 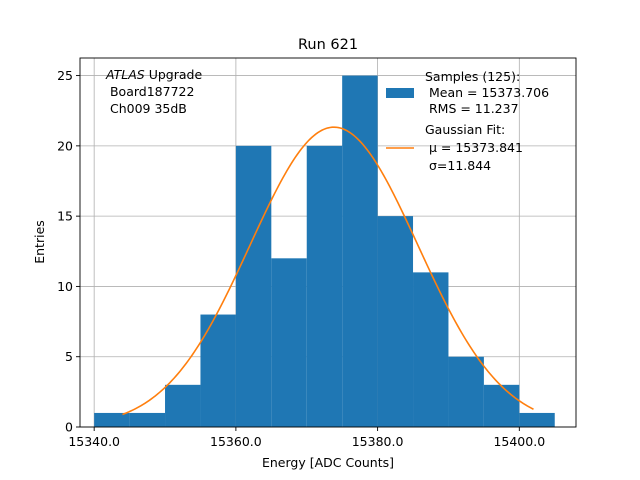 What do you see at coordinates (378, 441) in the screenshot?
I see `x-tick-label-2: 15380.0` at bounding box center [378, 441].